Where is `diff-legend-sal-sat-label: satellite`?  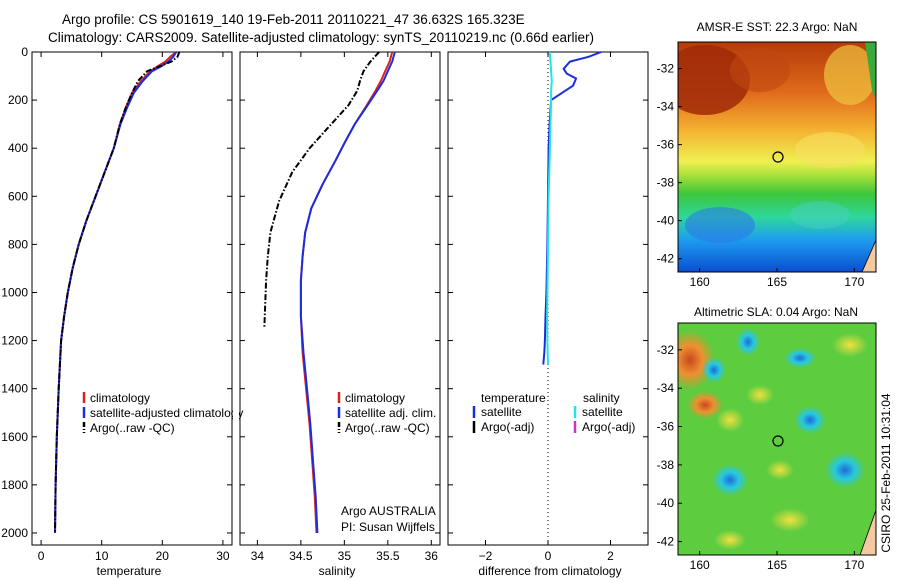
diff-legend-sal-sat-label: satellite is located at coordinates (602, 412).